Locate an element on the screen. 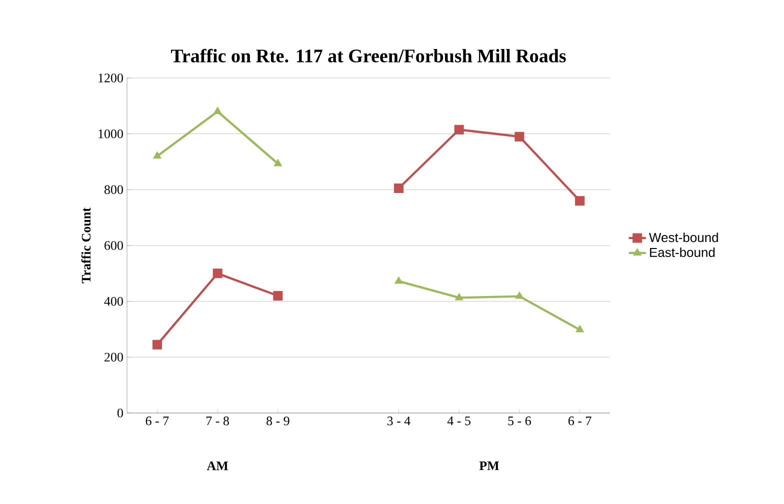 This screenshot has height=504, width=784. x-tick-label: 5 - 6 is located at coordinates (519, 421).